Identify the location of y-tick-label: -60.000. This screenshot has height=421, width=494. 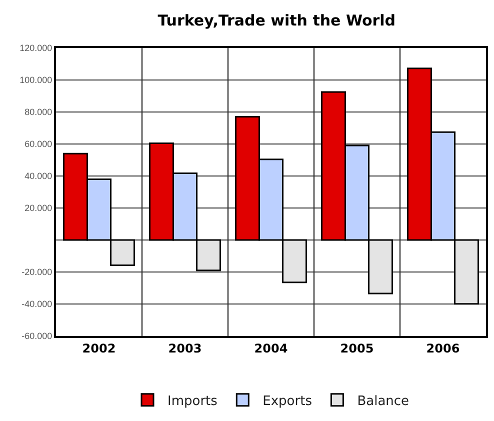
(37, 336).